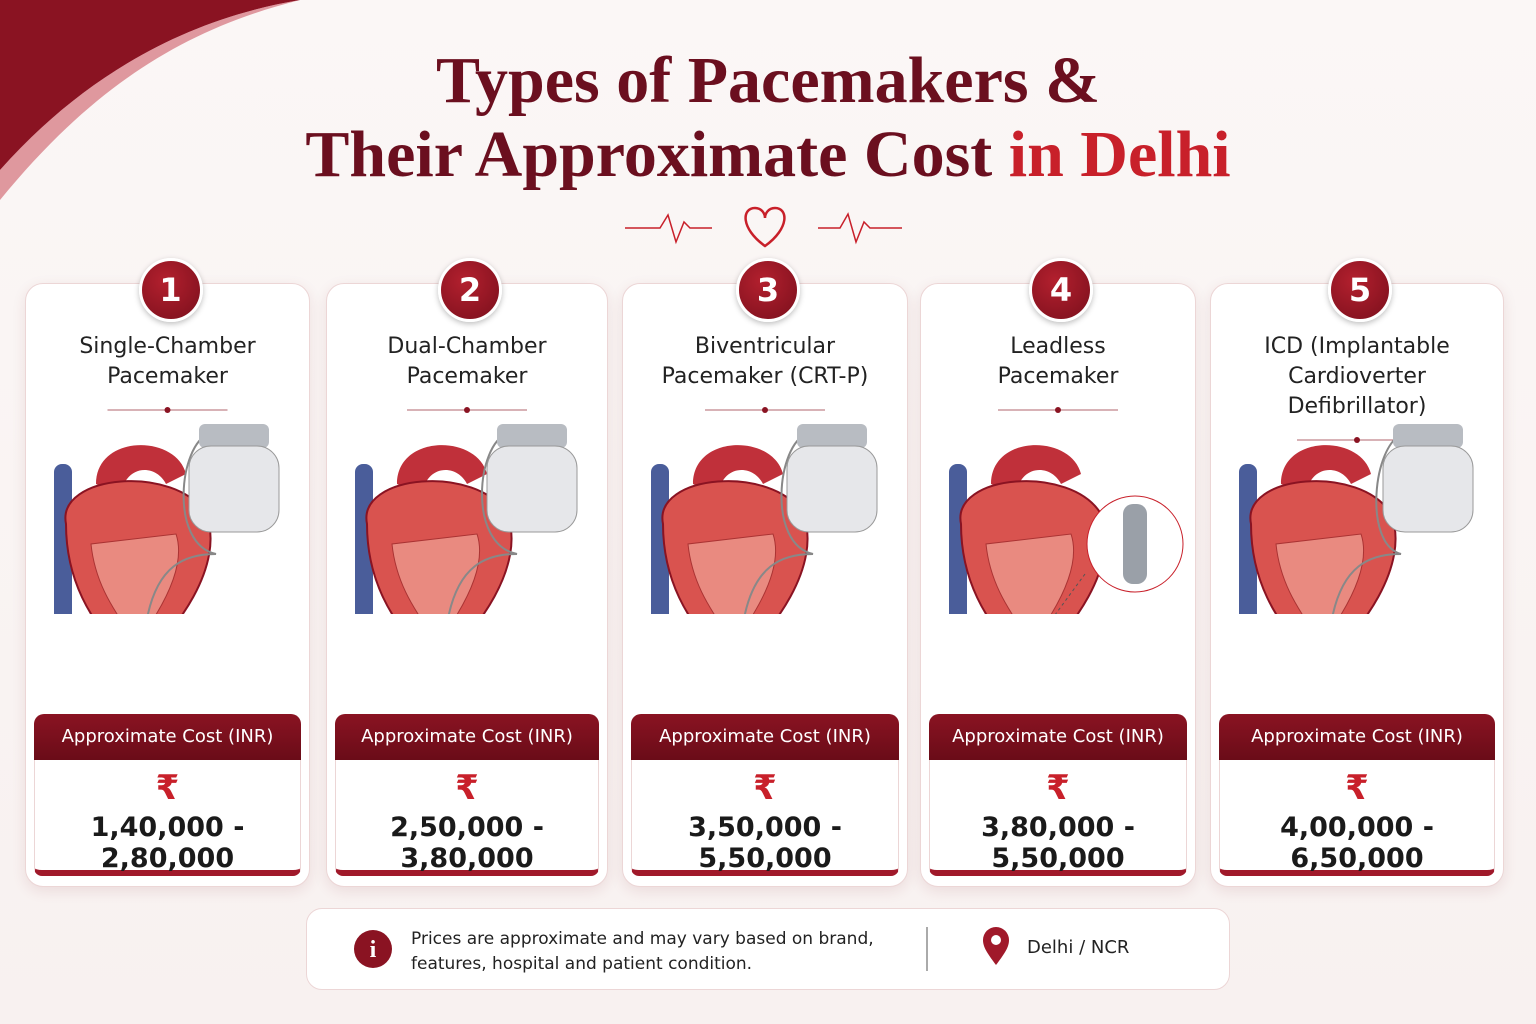  I want to click on cost-body: ₹1,40,000 - 2,80,000, so click(167, 818).